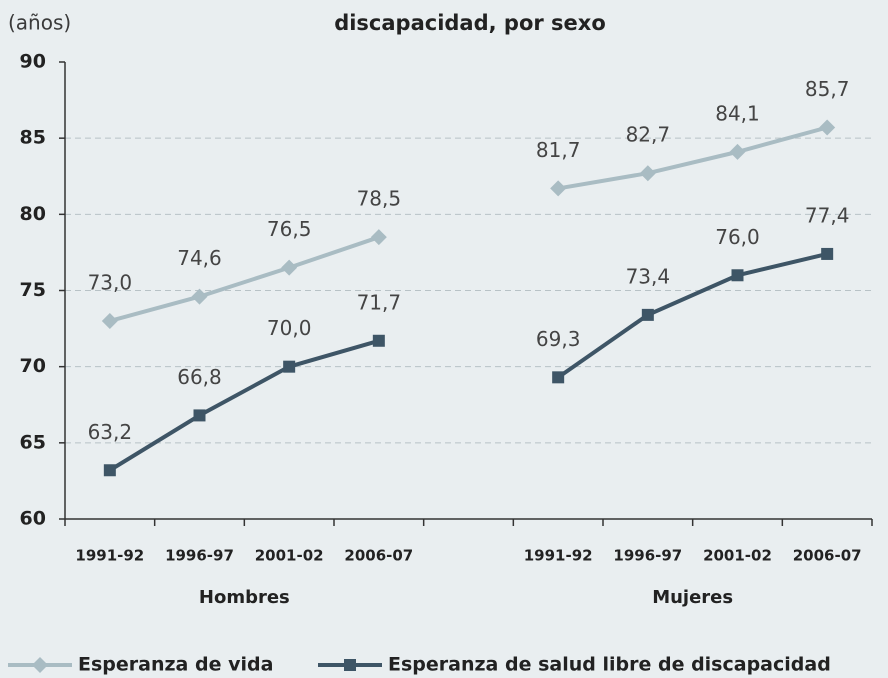 This screenshot has width=888, height=678. I want to click on data-label: 70,0, so click(289, 328).